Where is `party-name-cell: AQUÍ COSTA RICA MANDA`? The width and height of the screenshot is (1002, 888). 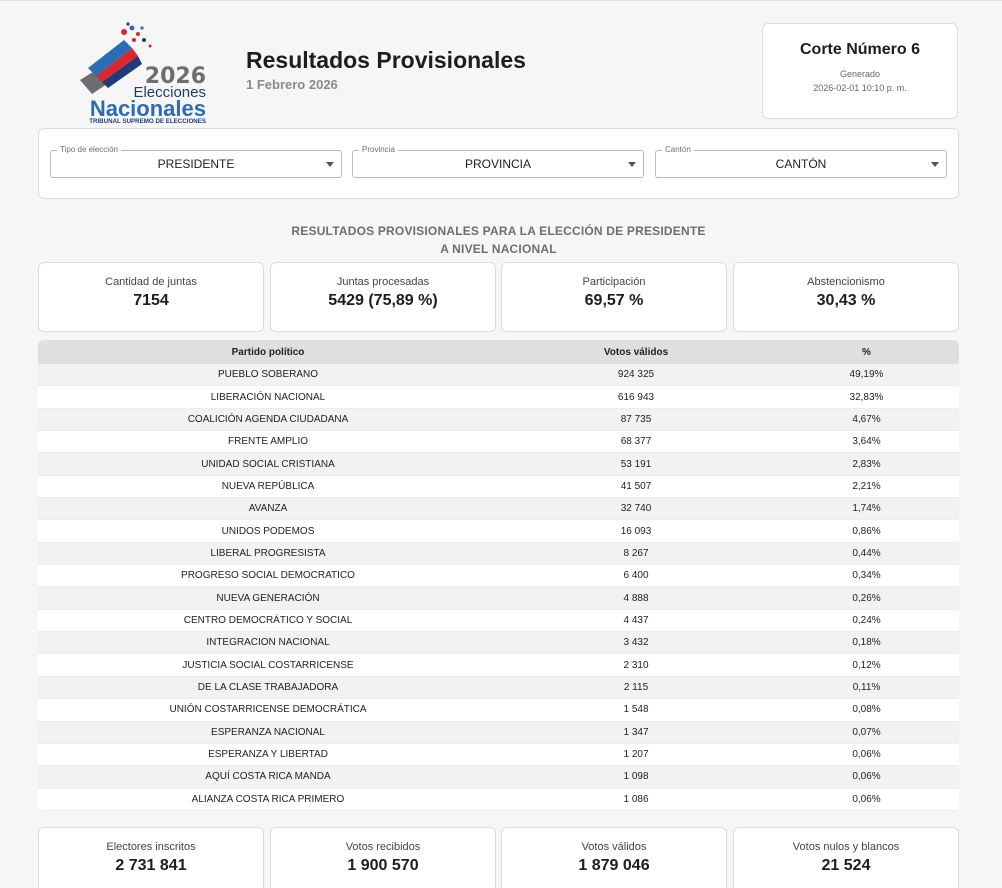 party-name-cell: AQUÍ COSTA RICA MANDA is located at coordinates (268, 777).